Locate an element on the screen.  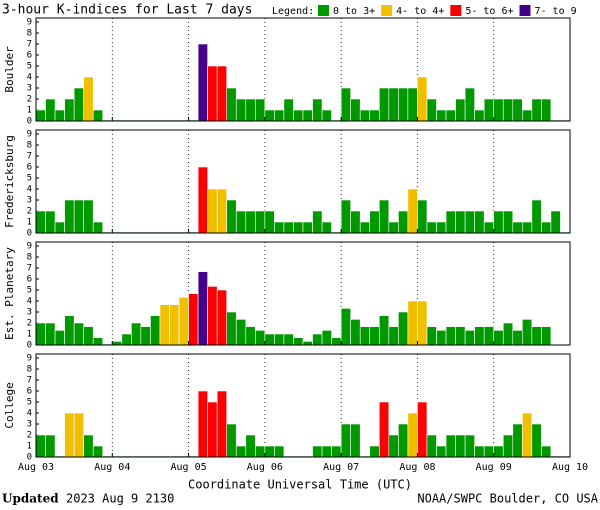
chart-title: 3-hour K-indices for Last 7 days is located at coordinates (127, 10).